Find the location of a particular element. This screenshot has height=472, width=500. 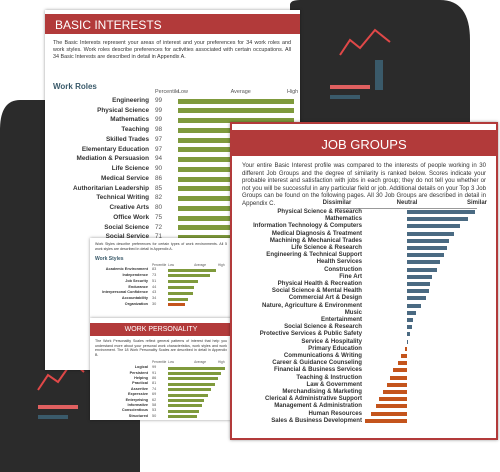

row-label: Sales & Business Development is located at coordinates (316, 420).